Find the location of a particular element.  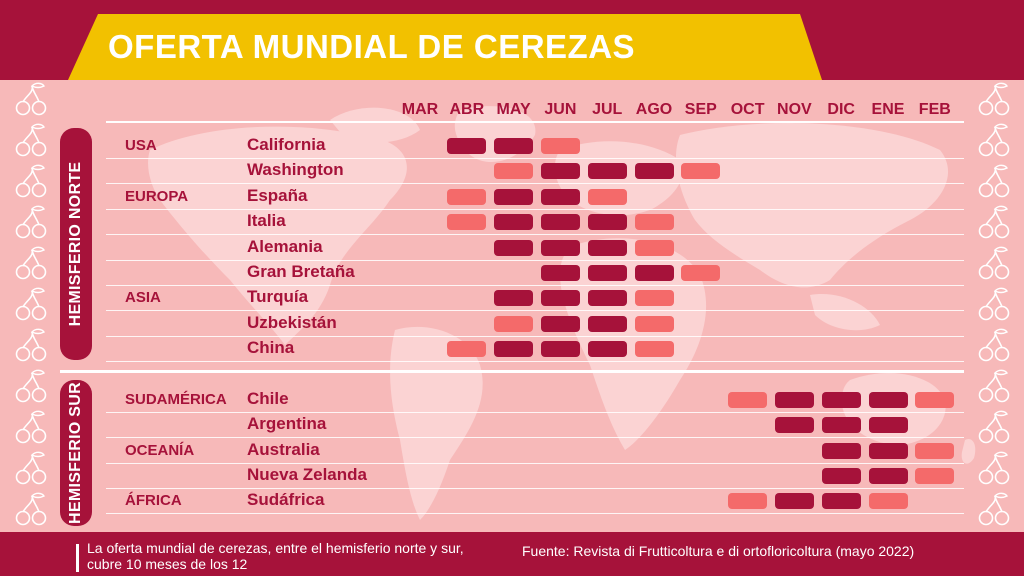

country-label: Turquía is located at coordinates (278, 297).